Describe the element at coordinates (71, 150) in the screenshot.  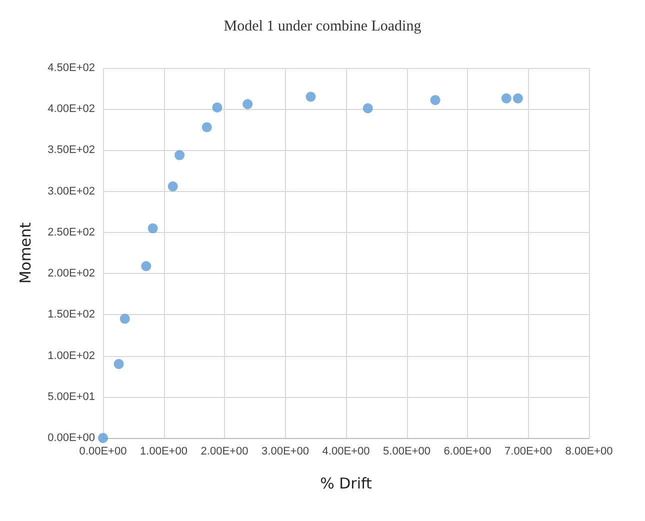
I see `y-tick-label: 3.50E+02` at that location.